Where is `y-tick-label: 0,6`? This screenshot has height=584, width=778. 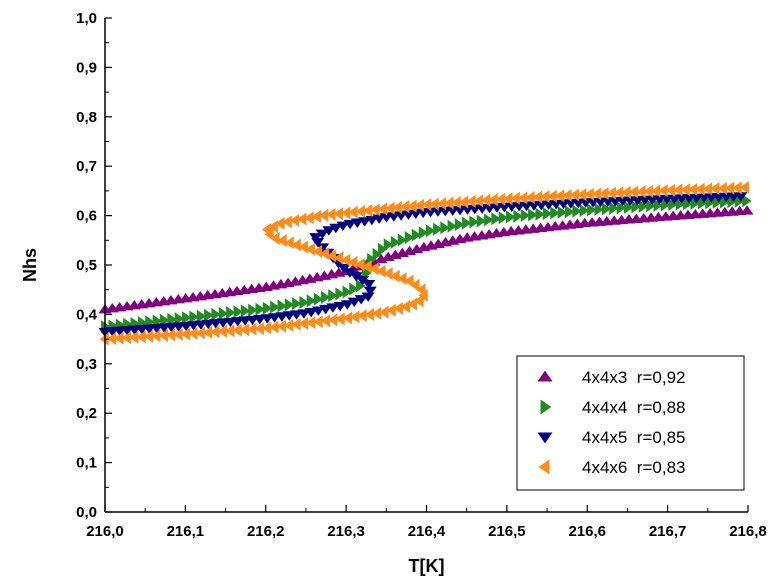 y-tick-label: 0,6 is located at coordinates (86, 216).